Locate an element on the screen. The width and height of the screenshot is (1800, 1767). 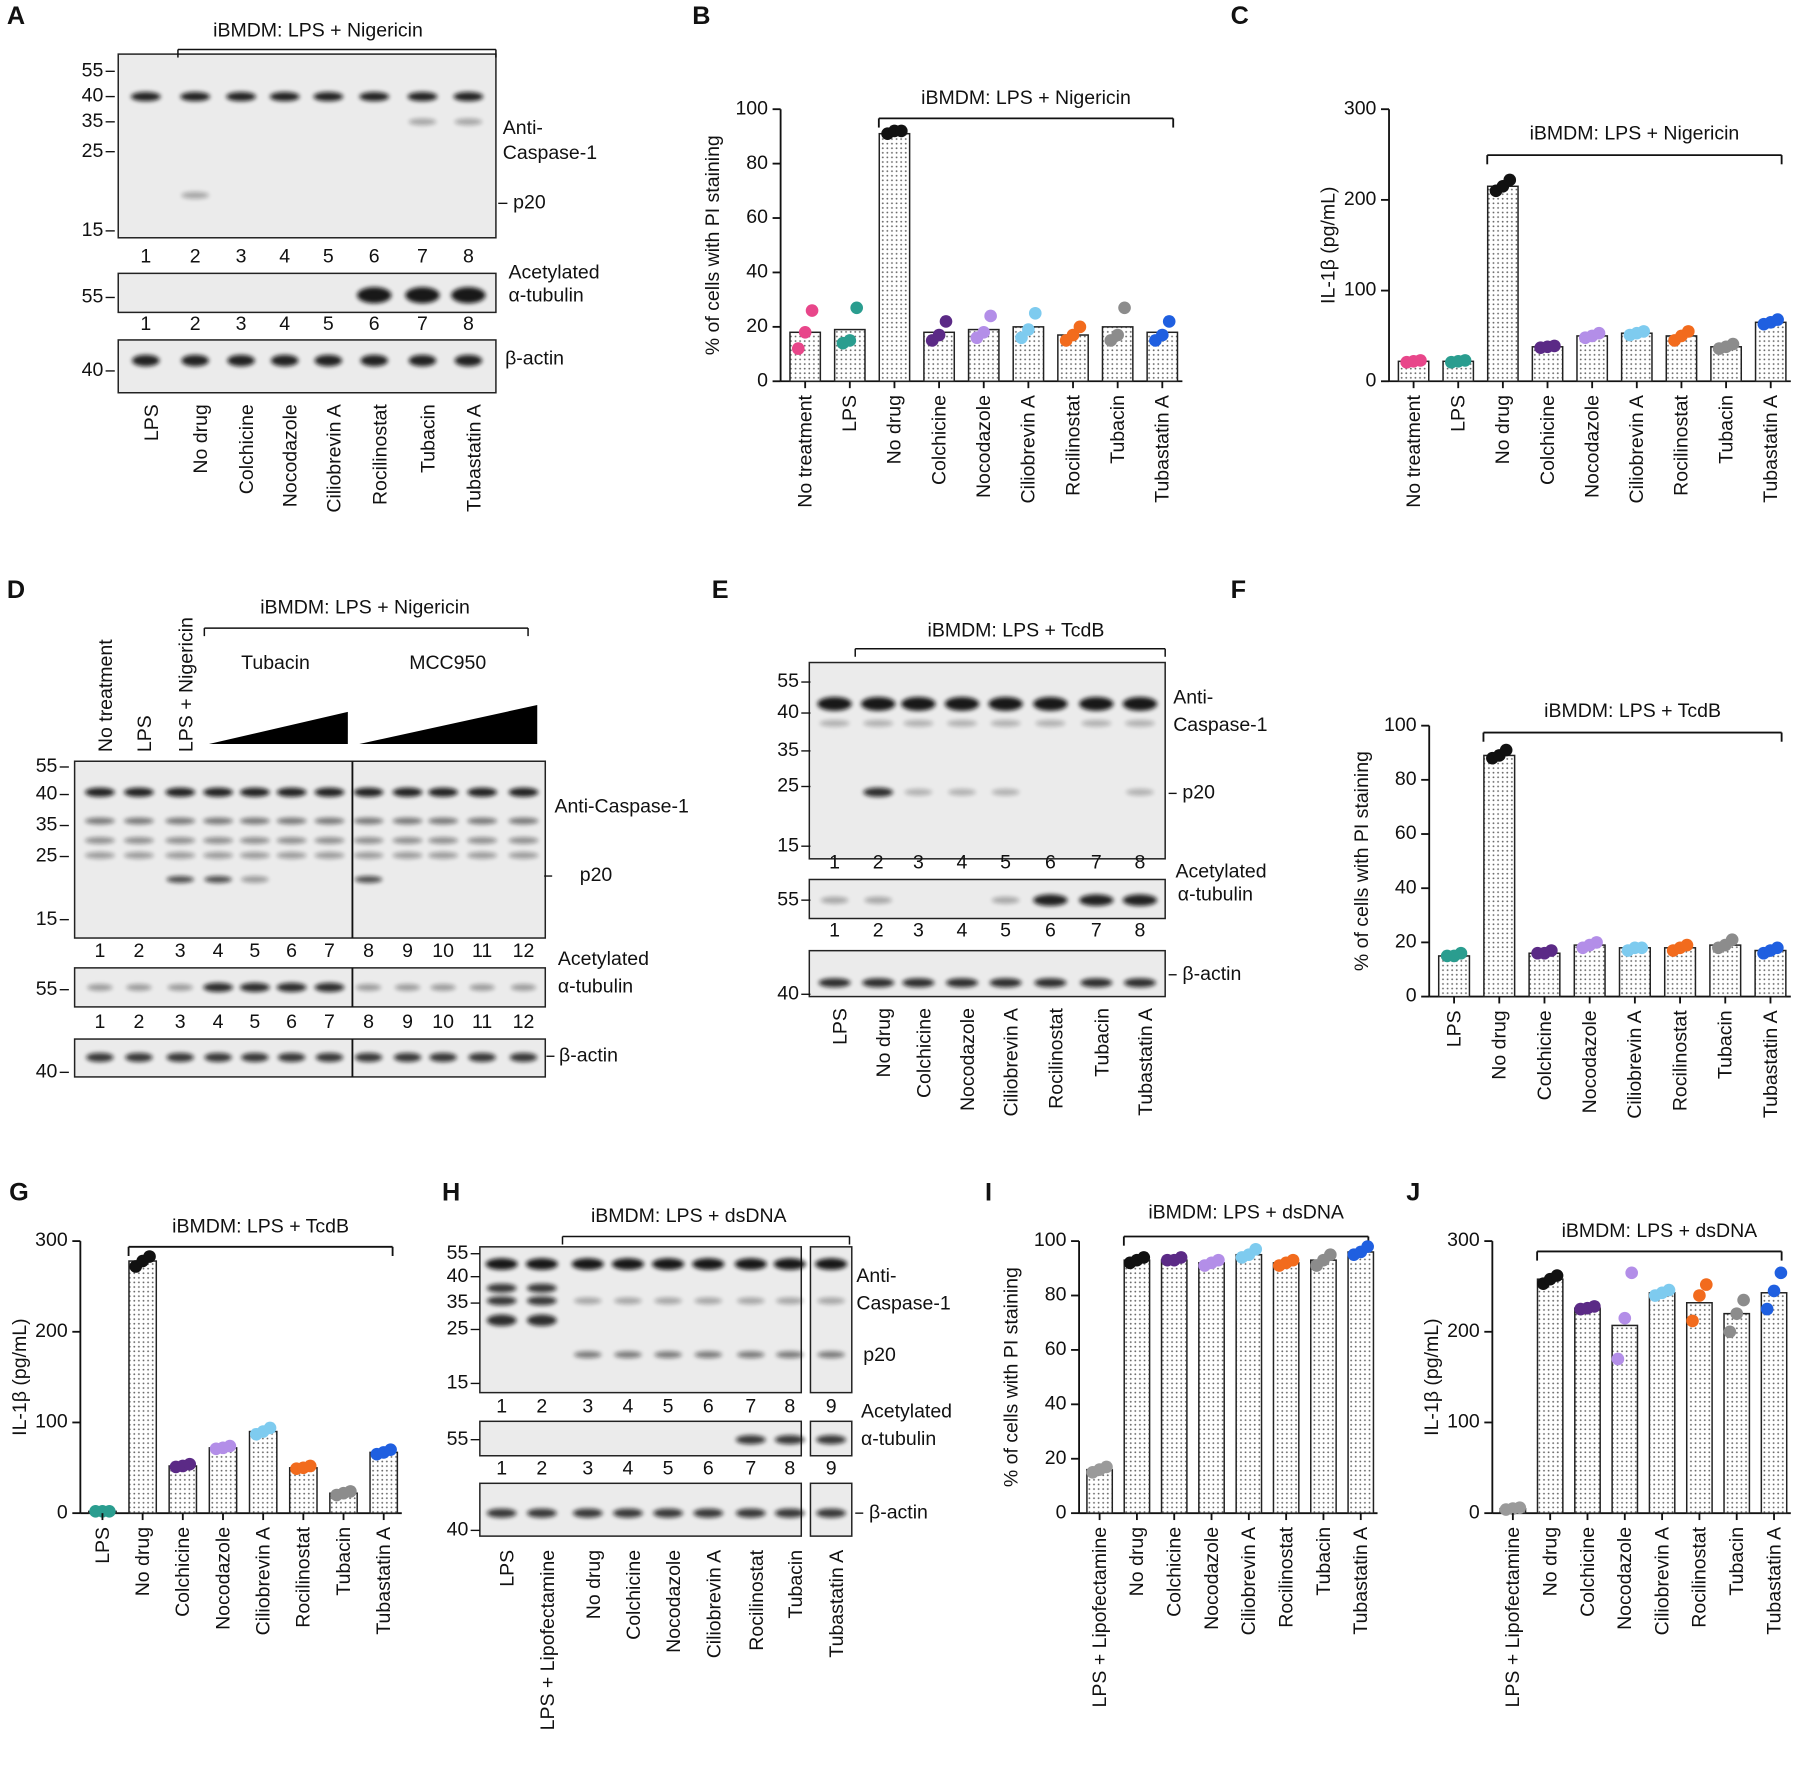
mw-marker: 25 is located at coordinates (93, 151).